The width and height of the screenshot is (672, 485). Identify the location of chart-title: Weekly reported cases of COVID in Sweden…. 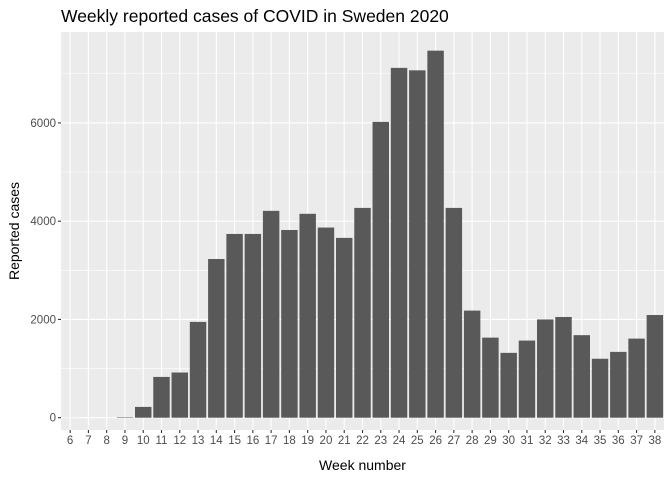
(255, 16).